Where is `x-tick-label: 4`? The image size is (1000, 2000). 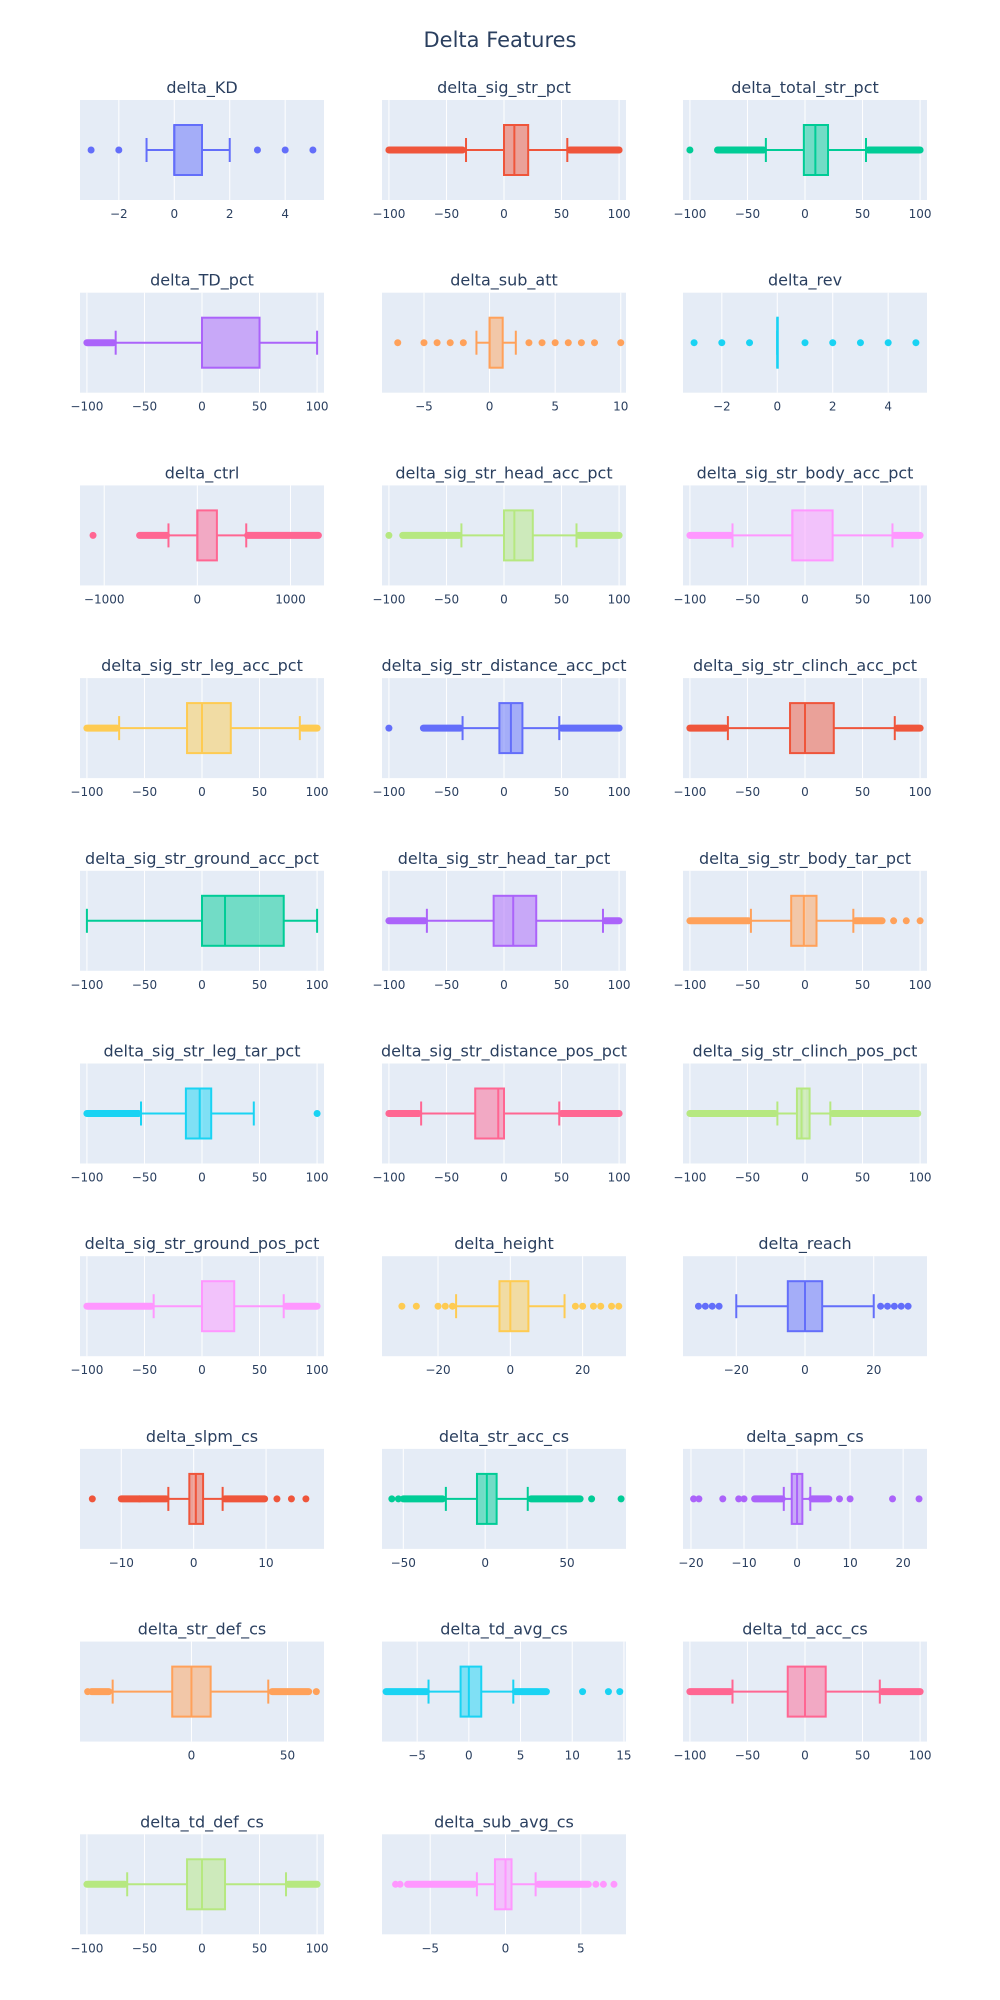
x-tick-label: 4 is located at coordinates (888, 407).